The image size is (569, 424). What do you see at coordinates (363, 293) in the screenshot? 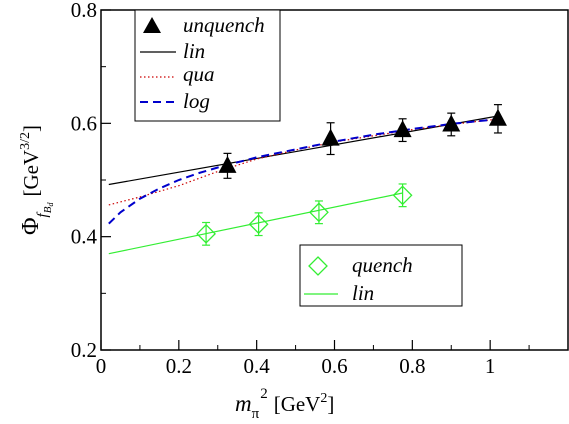
I see `legend-entry-lin-quench: lin` at bounding box center [363, 293].